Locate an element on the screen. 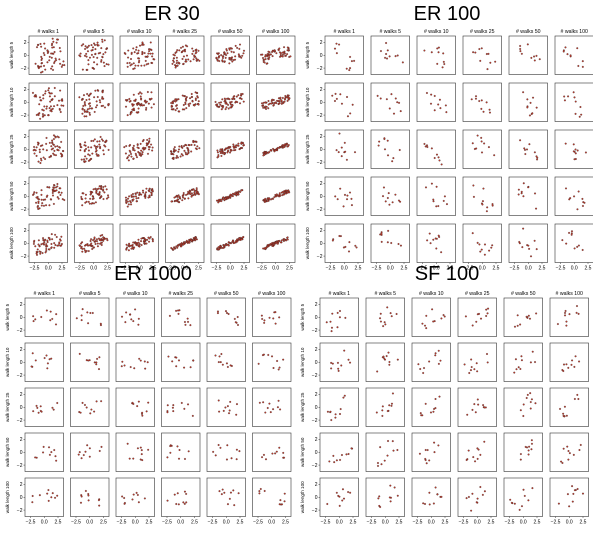 Image resolution: width=593 pixels, height=533 pixels. column-title: # walks 100 is located at coordinates (272, 294).